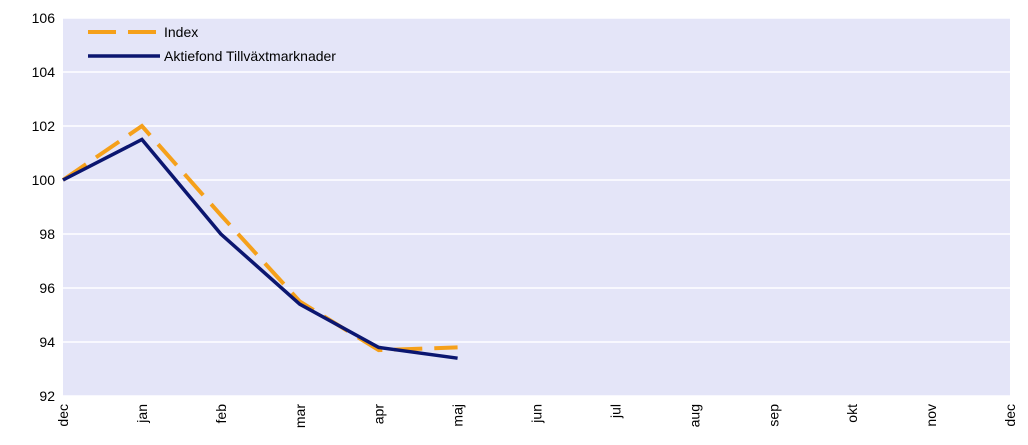  What do you see at coordinates (852, 413) in the screenshot?
I see `x-tick-label: okt` at bounding box center [852, 413].